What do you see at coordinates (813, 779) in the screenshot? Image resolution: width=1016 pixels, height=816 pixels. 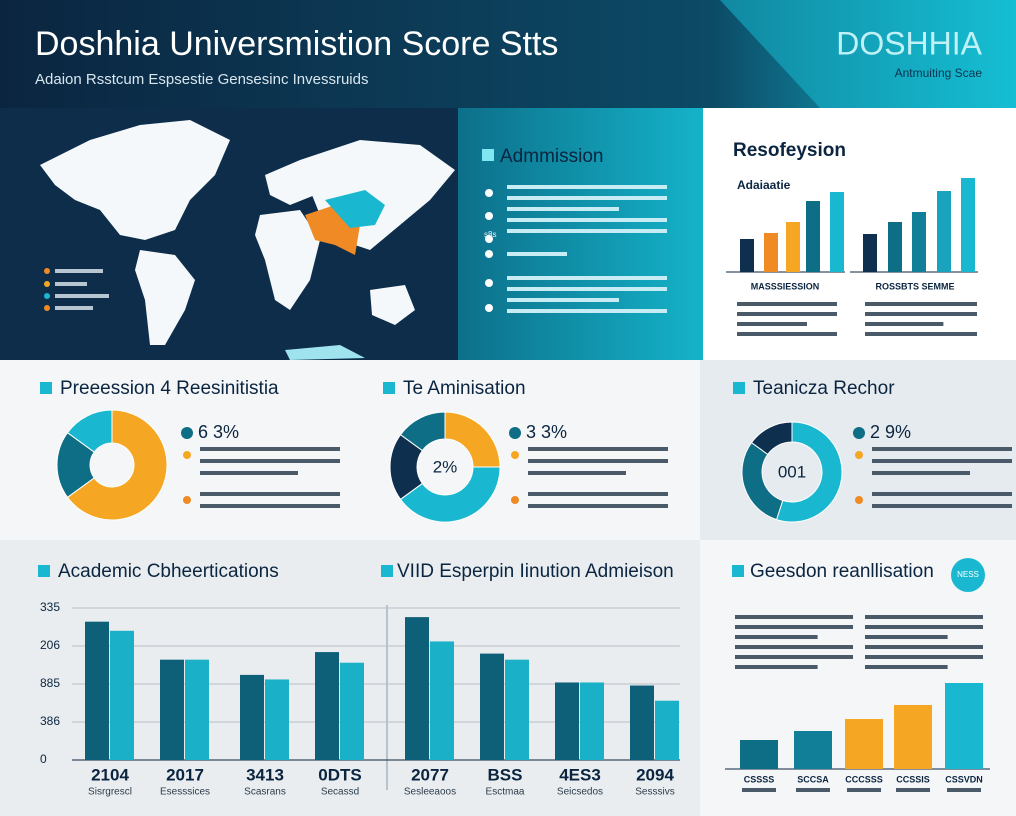 I see `x-tick-label: SCCSA` at bounding box center [813, 779].